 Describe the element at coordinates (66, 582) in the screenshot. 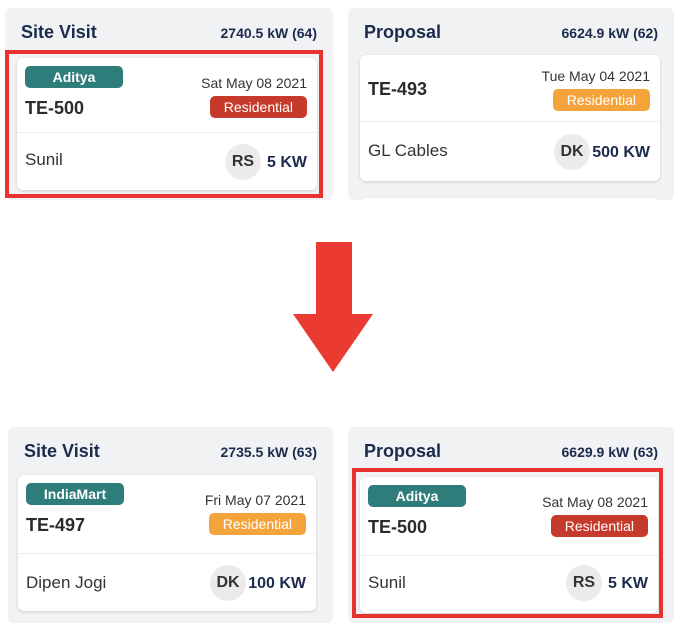

I see `customer-name: Dipen Jogi` at that location.